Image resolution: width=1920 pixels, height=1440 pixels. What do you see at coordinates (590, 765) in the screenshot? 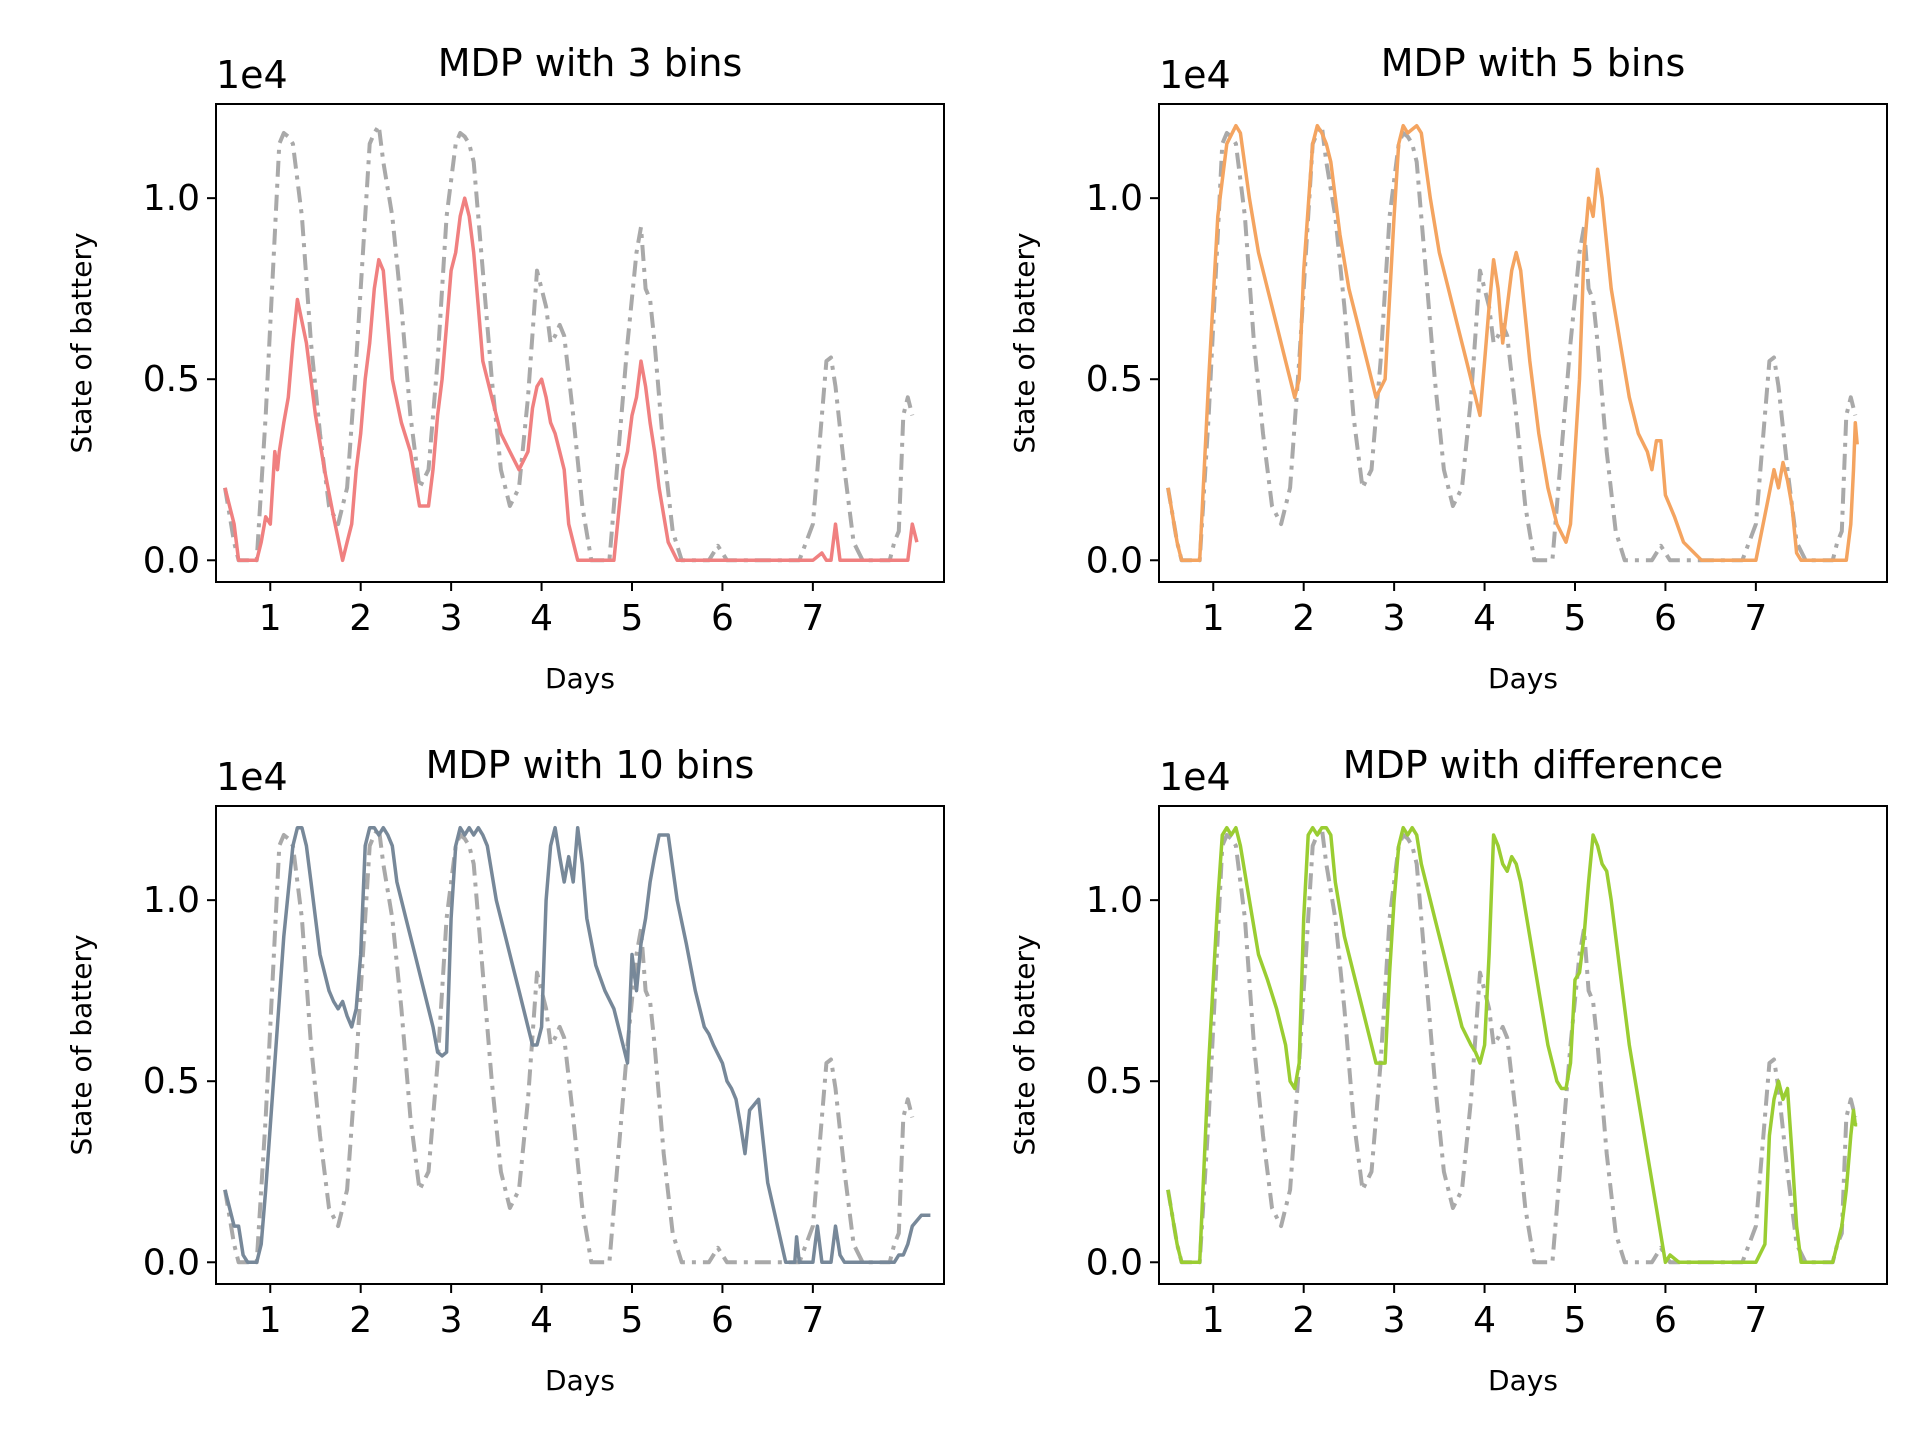
I see `subplot-title: MDP with 10 bins` at bounding box center [590, 765].